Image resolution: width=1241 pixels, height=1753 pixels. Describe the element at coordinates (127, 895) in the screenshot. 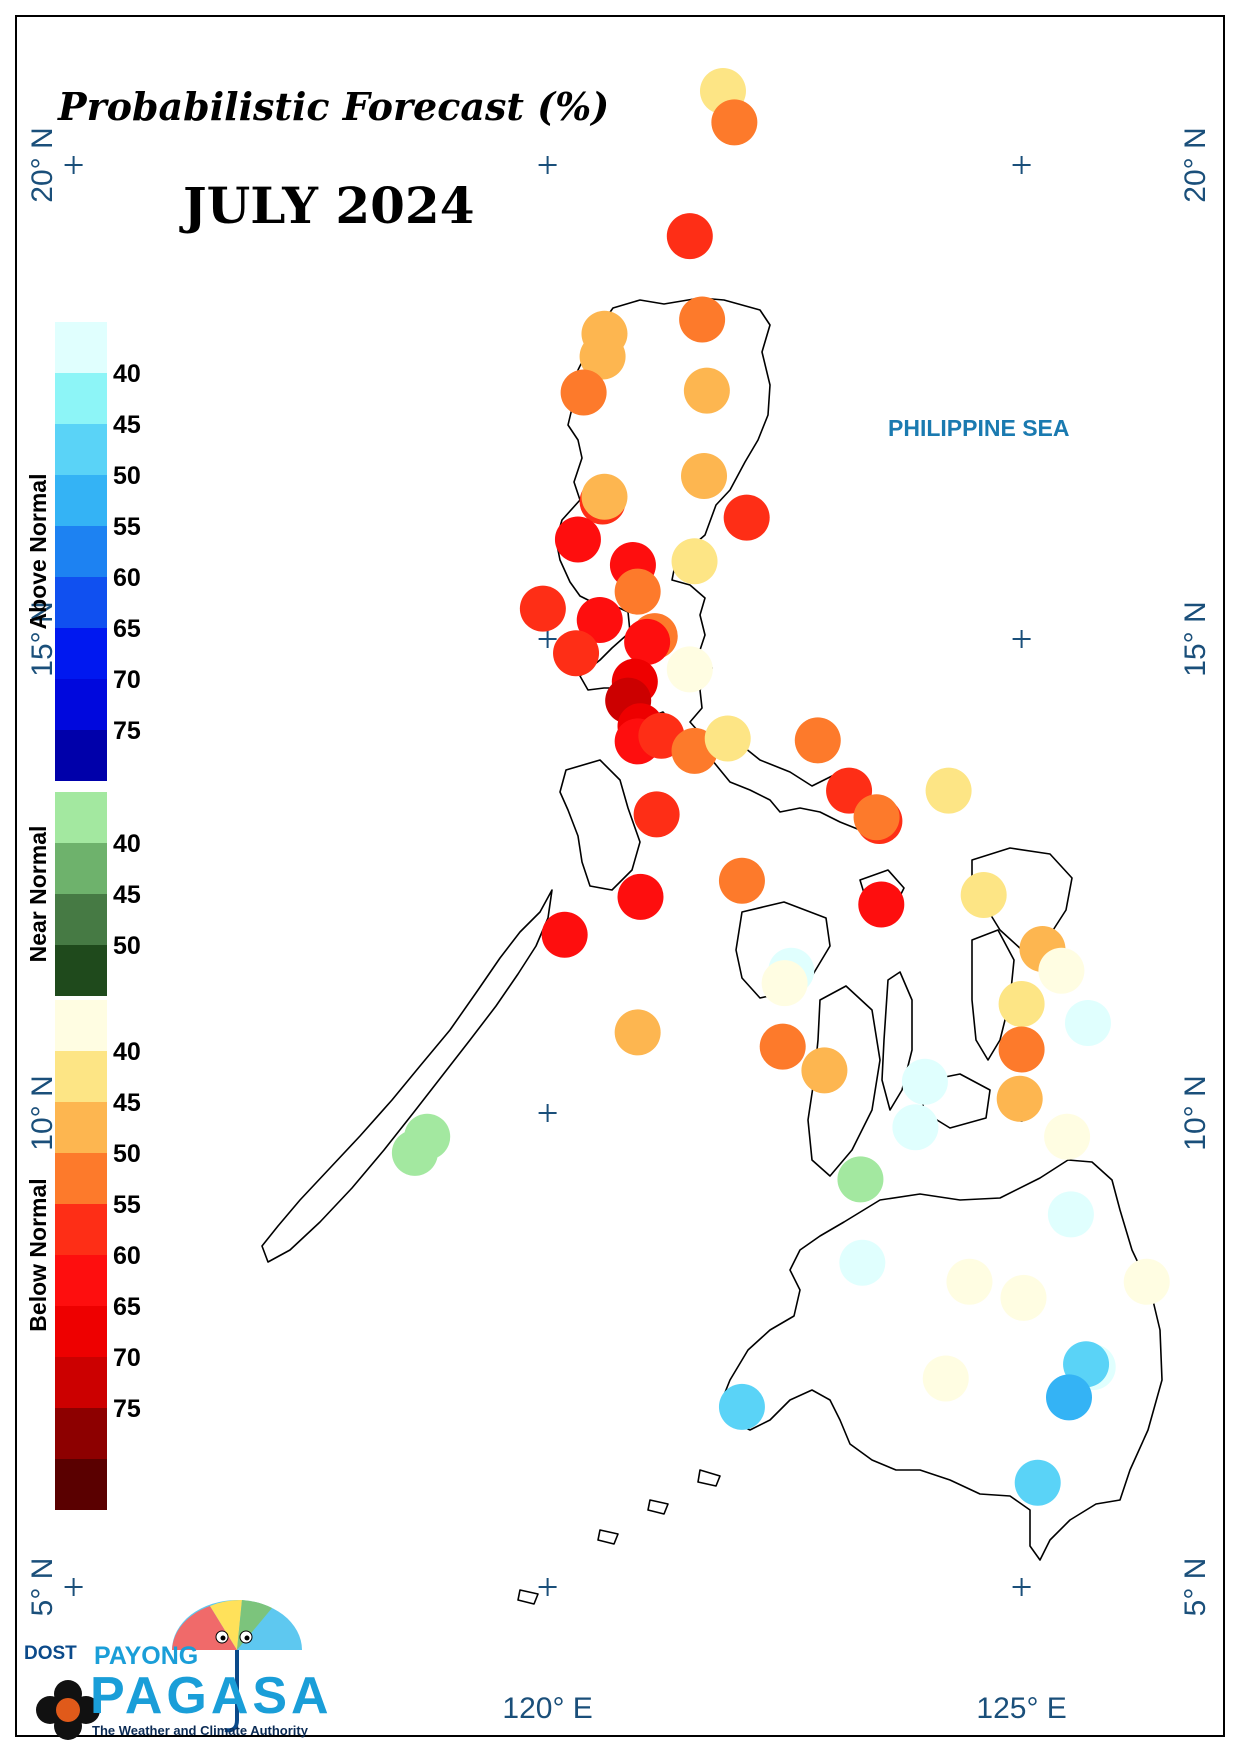

I see `near-normal-label: 45` at that location.